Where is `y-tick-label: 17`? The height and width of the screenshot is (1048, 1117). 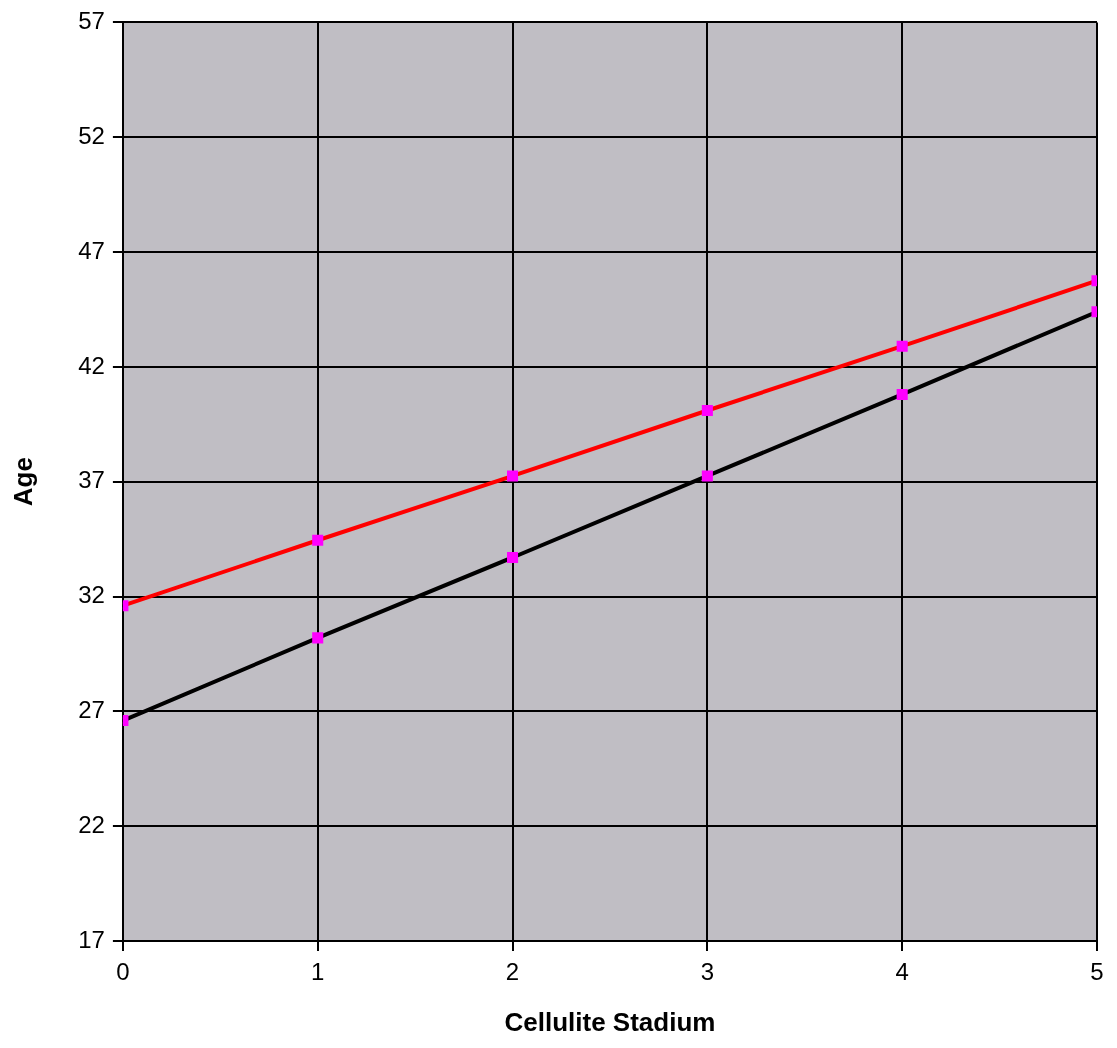
y-tick-label: 17 is located at coordinates (91, 939).